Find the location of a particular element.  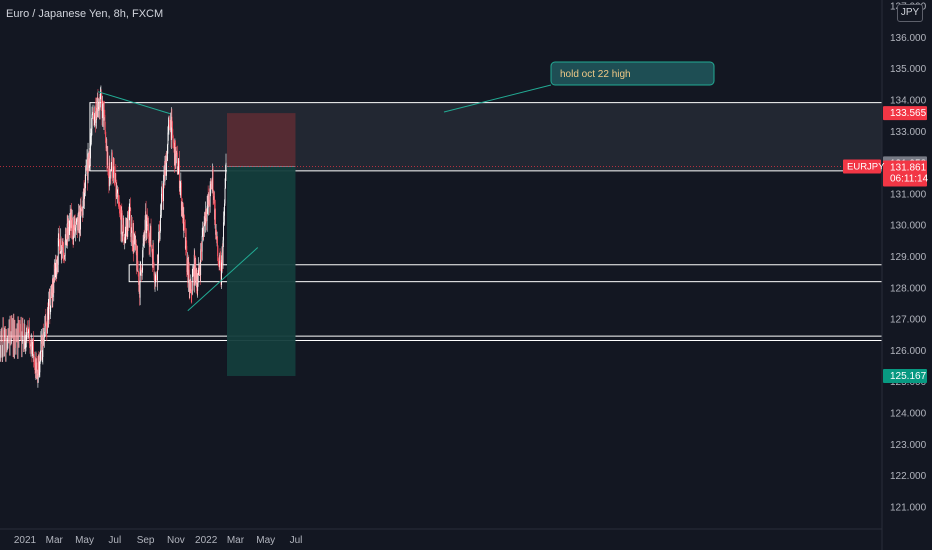

time-tick-label: May is located at coordinates (84, 540).